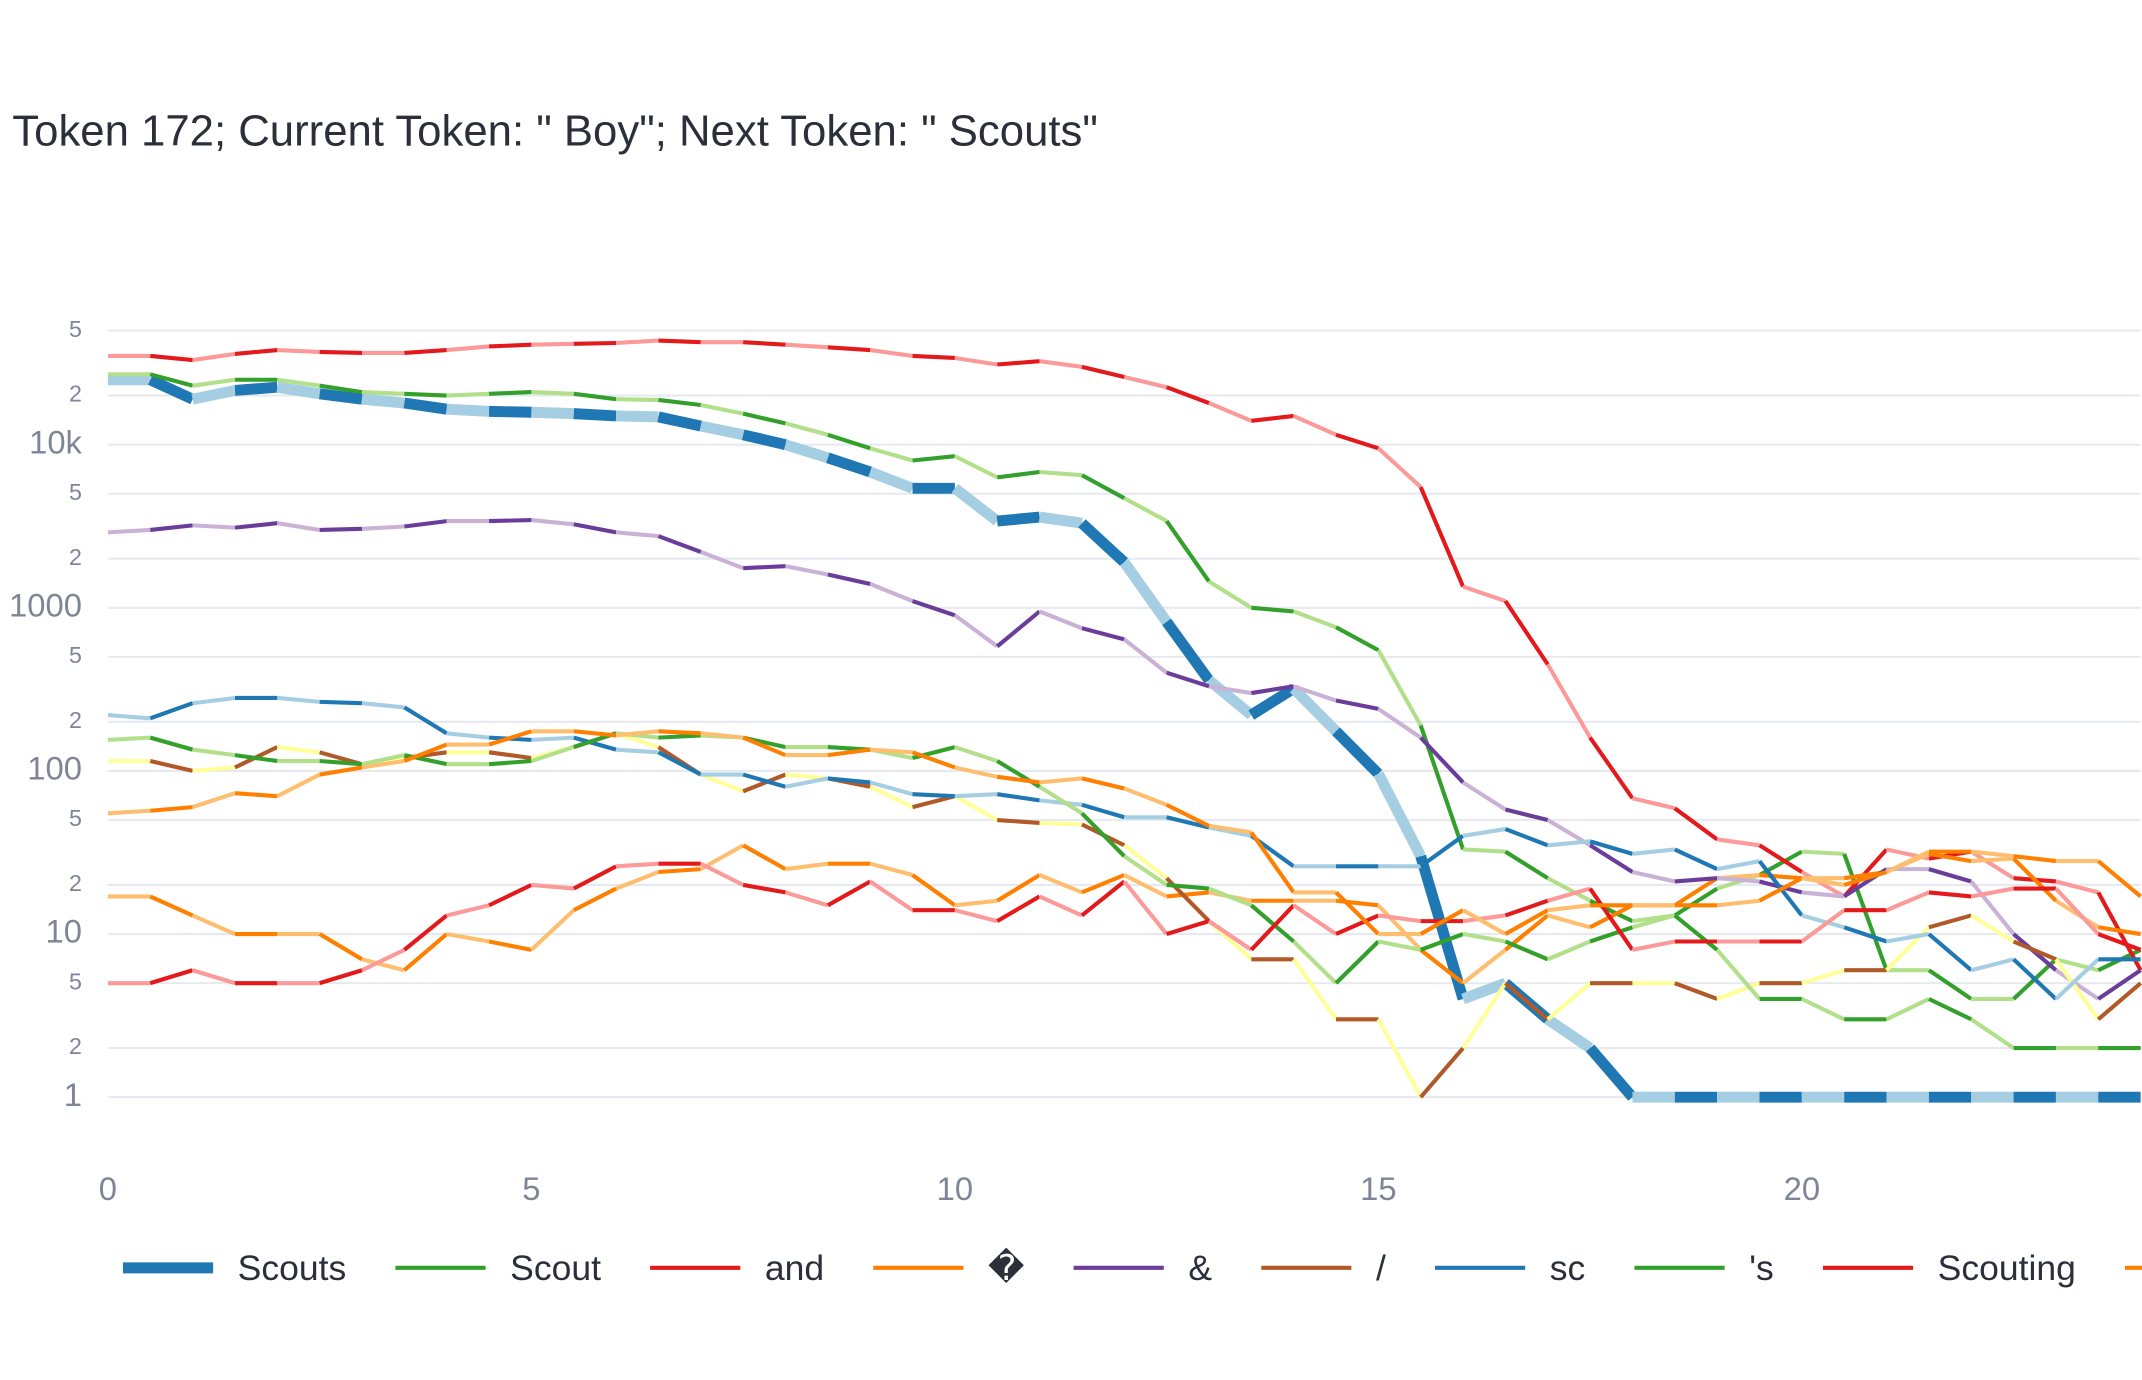  Describe the element at coordinates (45, 604) in the screenshot. I see `y-tick-label: 1000` at that location.